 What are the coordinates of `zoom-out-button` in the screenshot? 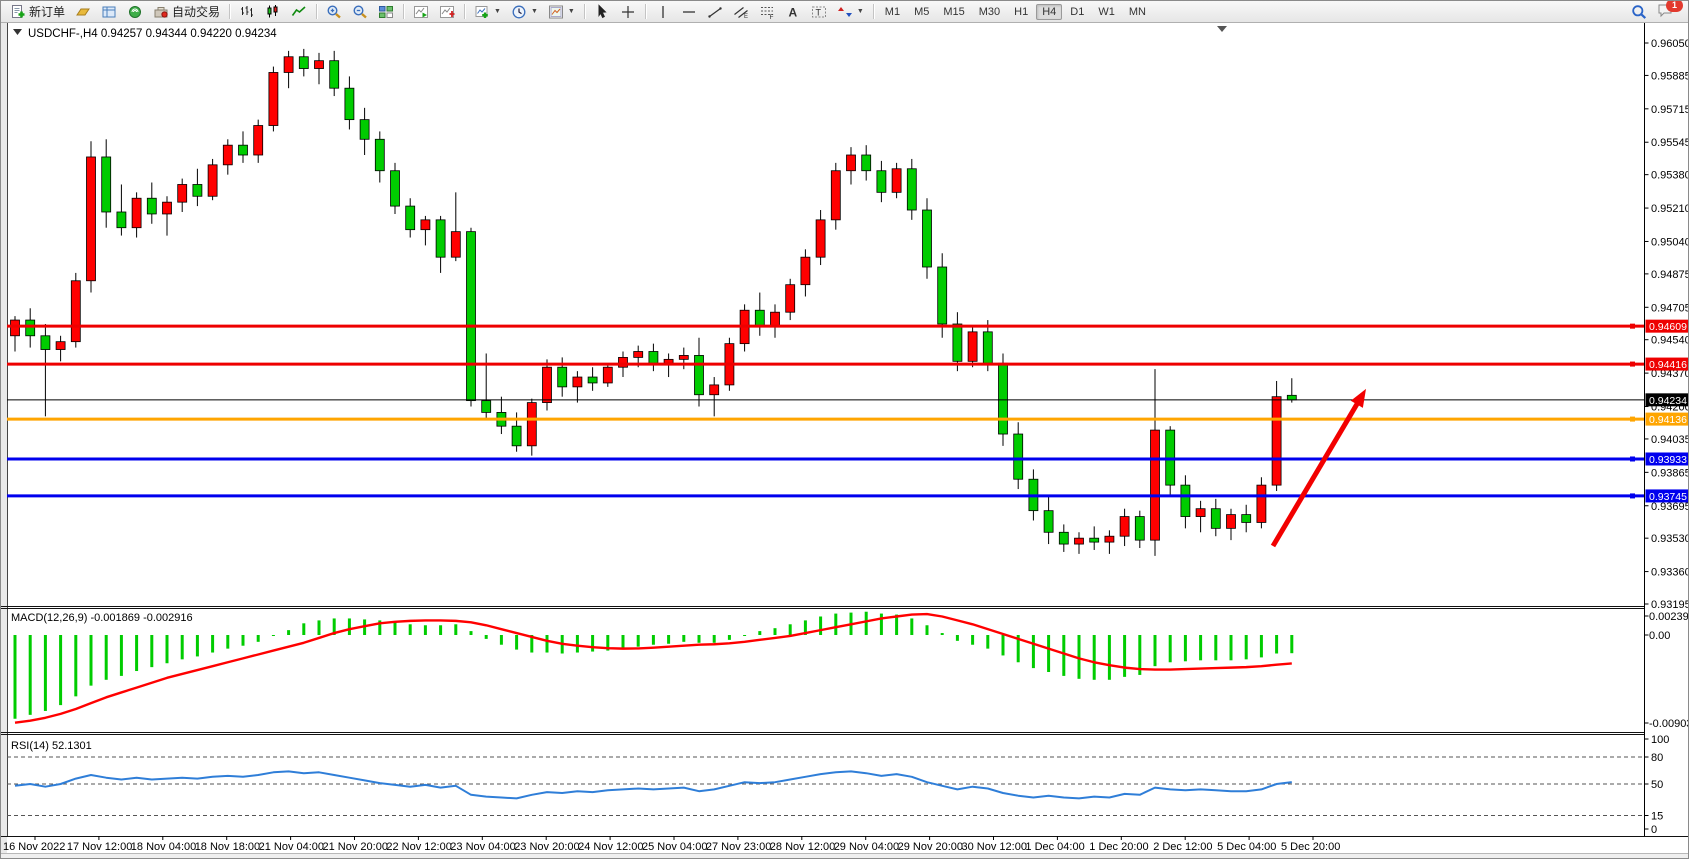 It's located at (360, 11).